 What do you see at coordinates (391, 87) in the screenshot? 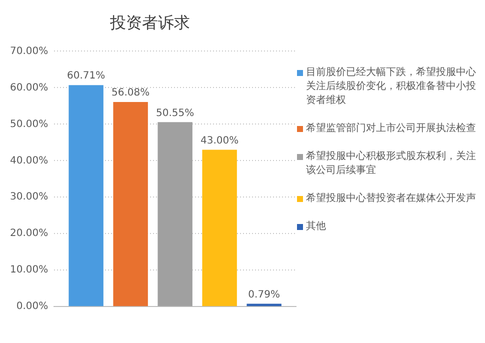
I see `legend-label: 目前股价已经大幅下跌，希望投服中心关注后续股价变化，积极准备替中小投资者维权` at bounding box center [391, 87].